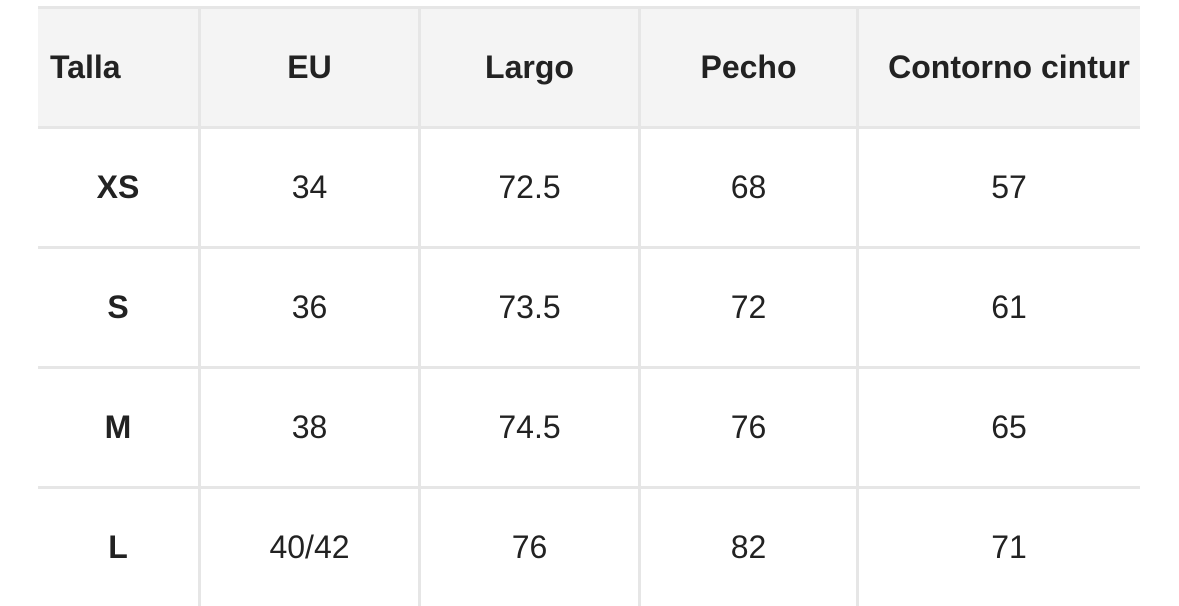 The width and height of the screenshot is (1179, 606). What do you see at coordinates (999, 427) in the screenshot?
I see `table-cell: 65` at bounding box center [999, 427].